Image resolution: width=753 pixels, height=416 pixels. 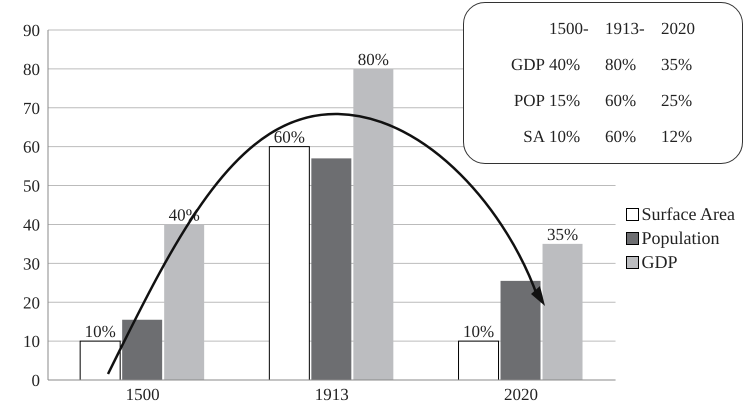 What do you see at coordinates (143, 394) in the screenshot?
I see `x-tick-label: 1500` at bounding box center [143, 394].